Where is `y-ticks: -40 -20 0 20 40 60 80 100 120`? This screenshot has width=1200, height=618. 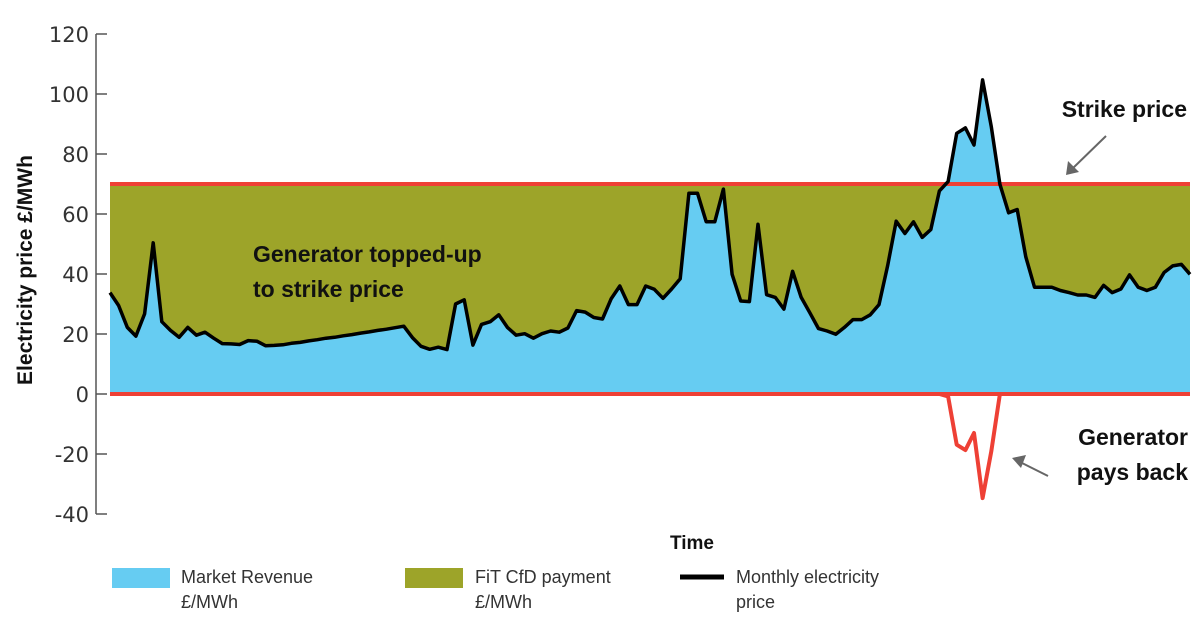 y-ticks: -40 -20 0 20 40 60 80 100 120 is located at coordinates (78, 275).